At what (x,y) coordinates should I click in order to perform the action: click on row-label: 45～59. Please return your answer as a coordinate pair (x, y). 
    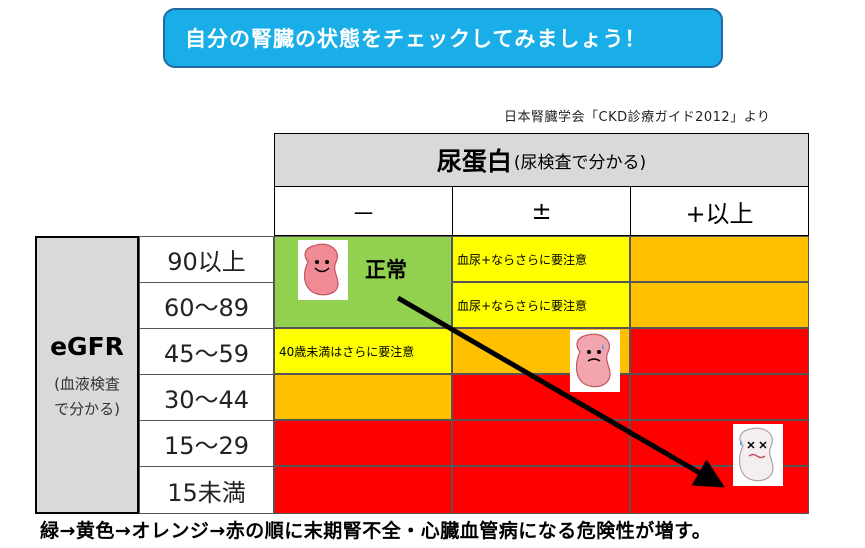
    Looking at the image, I should click on (206, 351).